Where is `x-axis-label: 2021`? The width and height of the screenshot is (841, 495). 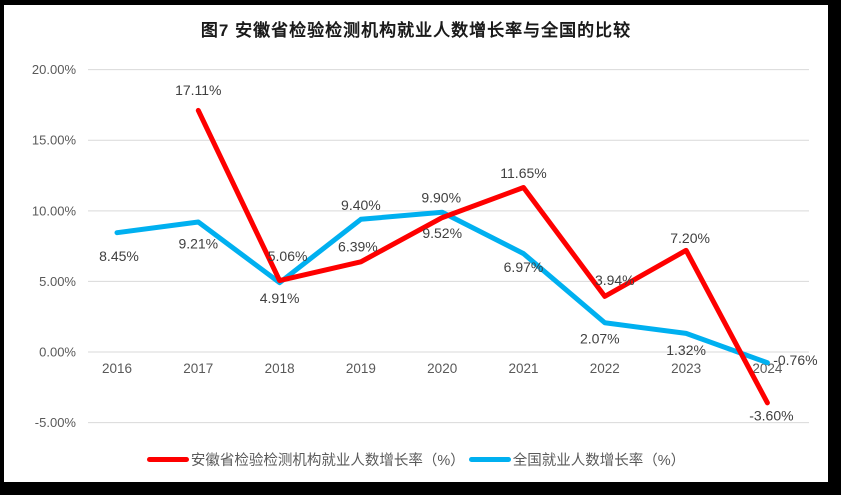
x-axis-label: 2021 is located at coordinates (523, 368).